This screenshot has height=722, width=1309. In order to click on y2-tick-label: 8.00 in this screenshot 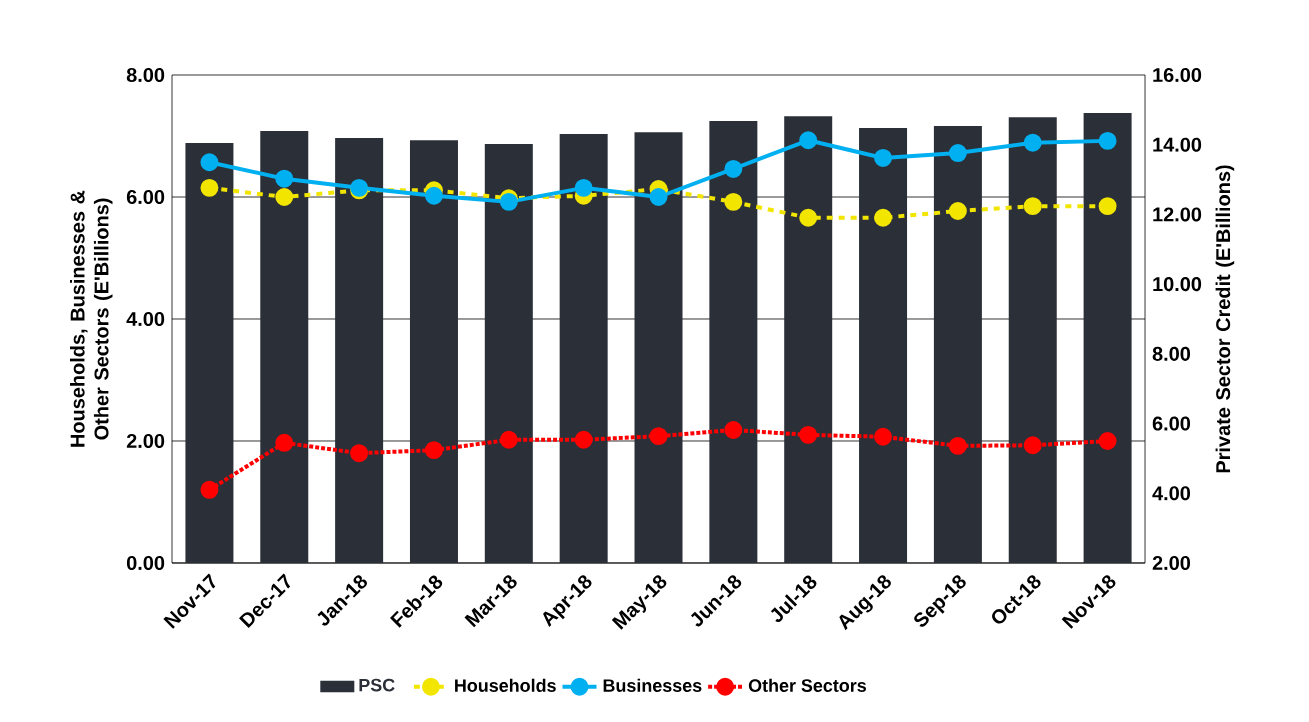, I will do `click(1171, 353)`.